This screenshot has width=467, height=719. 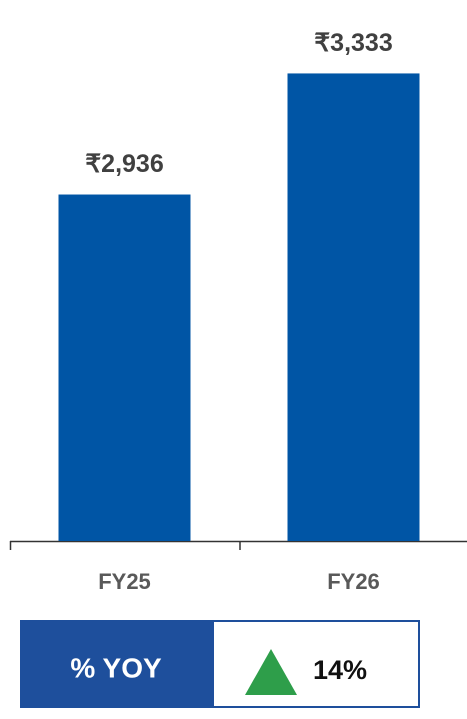 I want to click on yoy-label-cell, so click(x=116, y=664).